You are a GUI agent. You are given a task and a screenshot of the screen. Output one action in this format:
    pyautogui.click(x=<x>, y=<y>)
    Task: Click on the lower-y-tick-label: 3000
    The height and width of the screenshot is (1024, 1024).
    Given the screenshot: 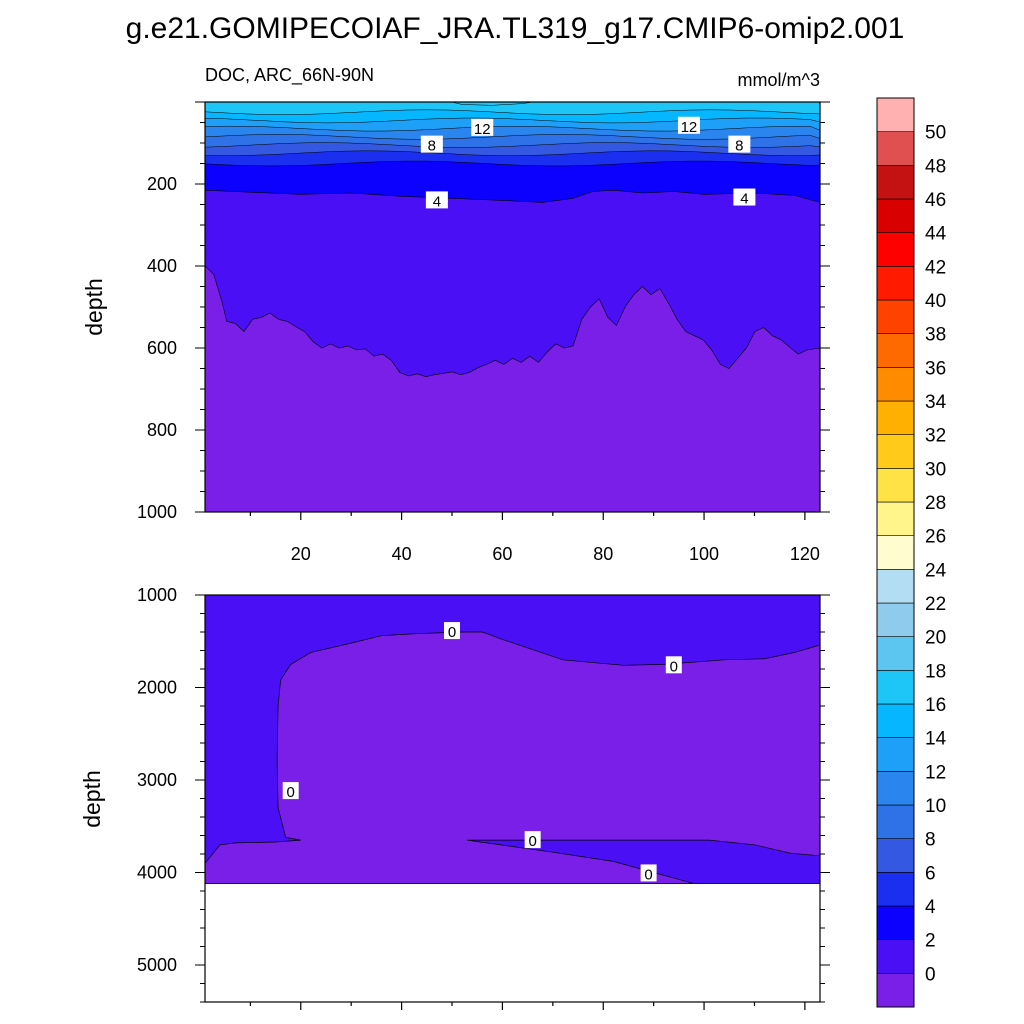 What is the action you would take?
    pyautogui.click(x=157, y=780)
    